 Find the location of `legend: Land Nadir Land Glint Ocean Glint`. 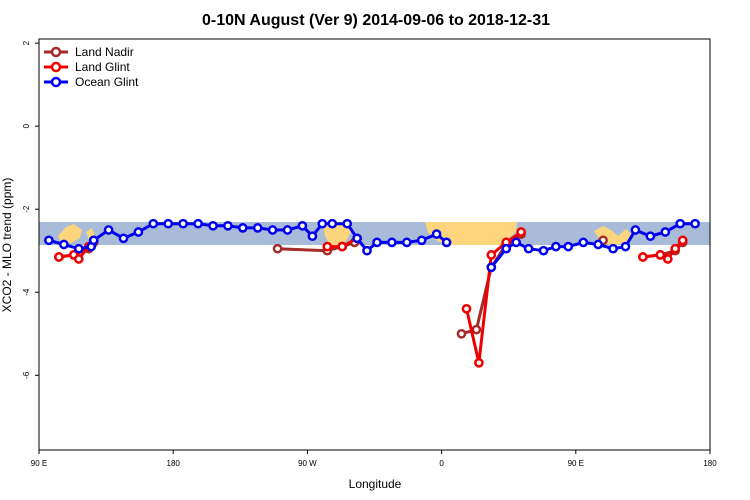

legend: Land Nadir Land Glint Ocean Glint is located at coordinates (91, 67).